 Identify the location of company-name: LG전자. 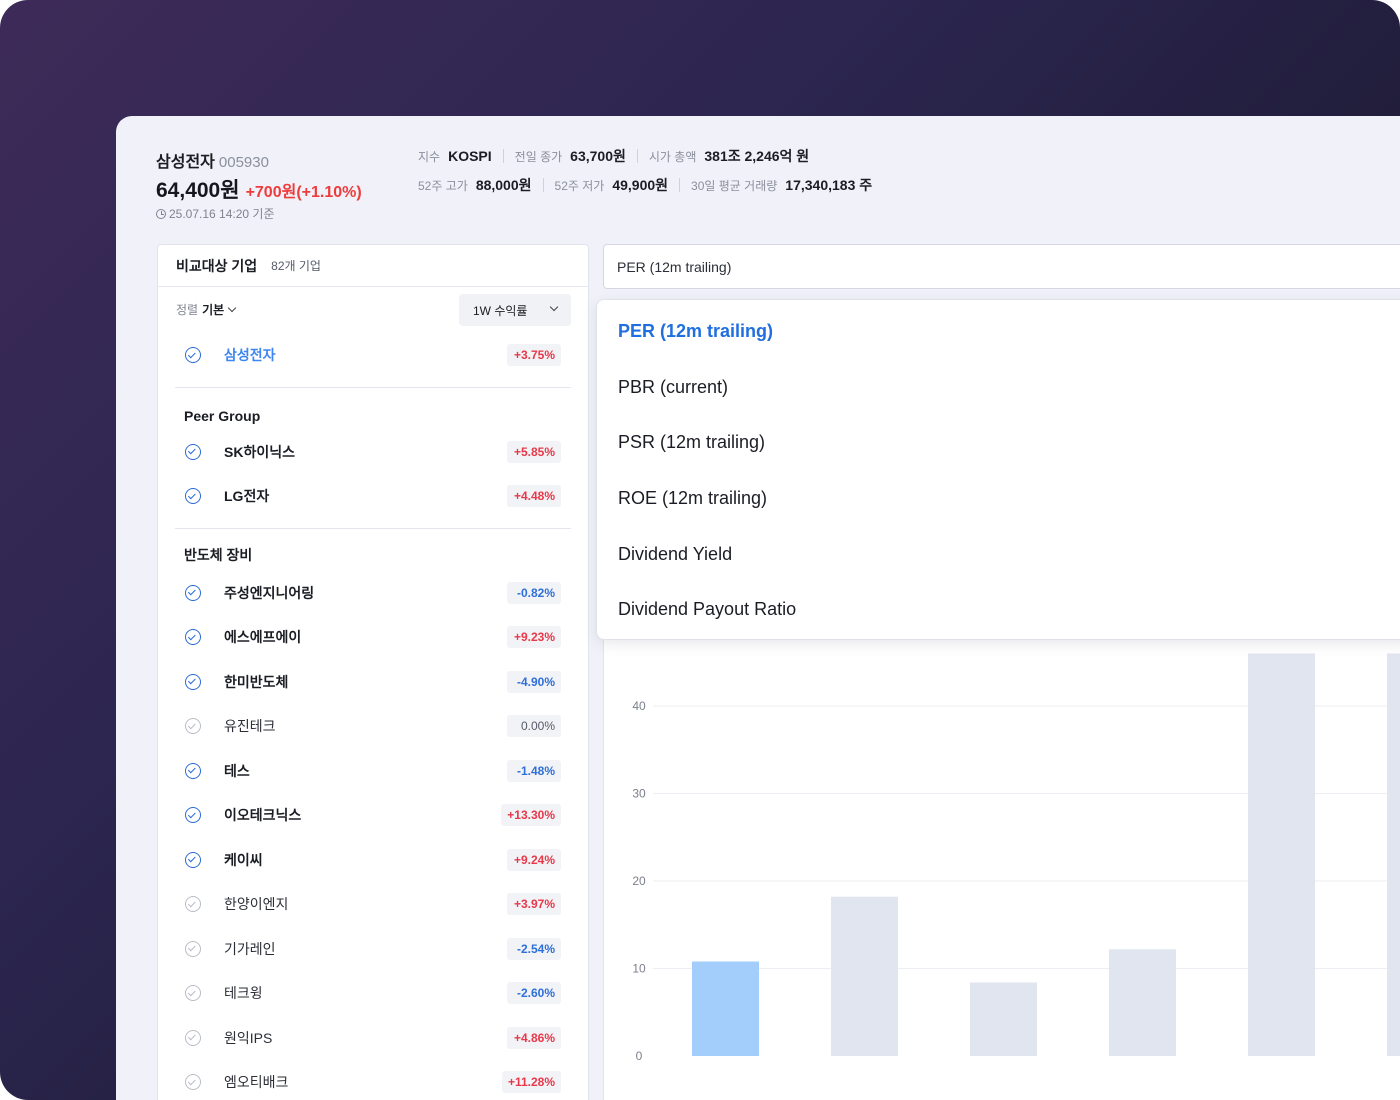
(247, 496).